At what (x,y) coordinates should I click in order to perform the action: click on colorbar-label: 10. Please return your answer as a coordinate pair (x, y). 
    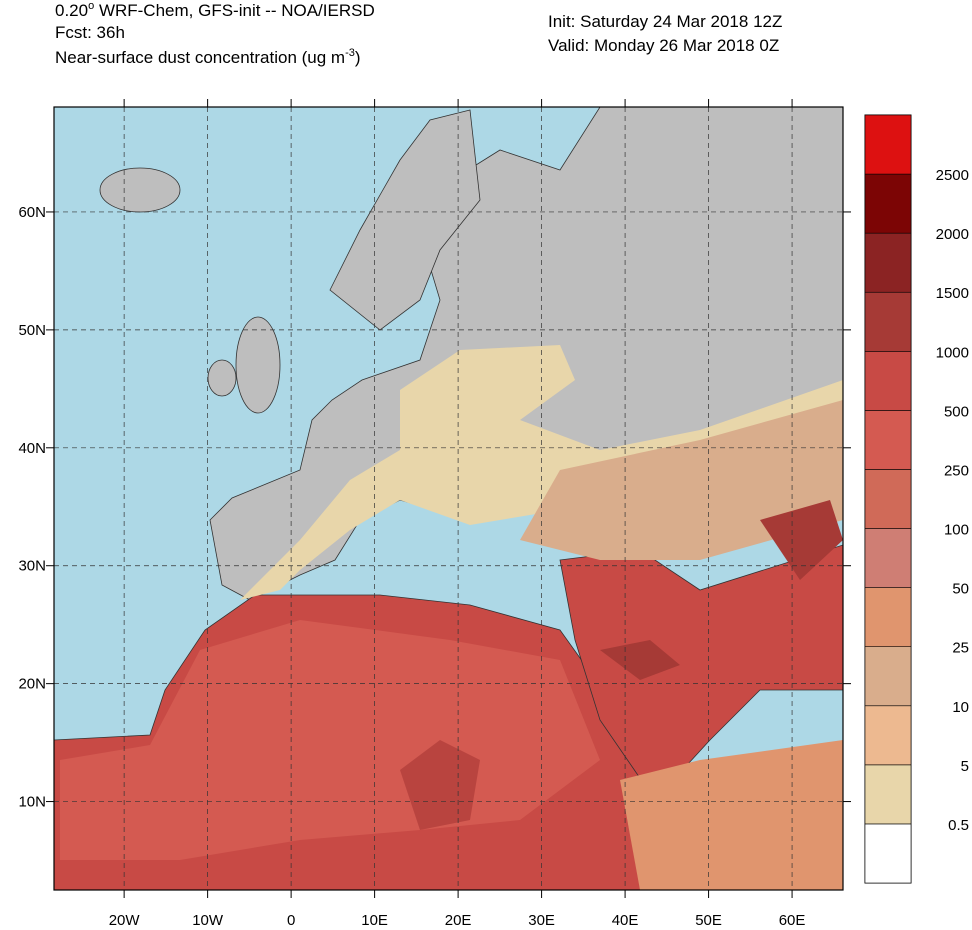
    Looking at the image, I should click on (960, 707).